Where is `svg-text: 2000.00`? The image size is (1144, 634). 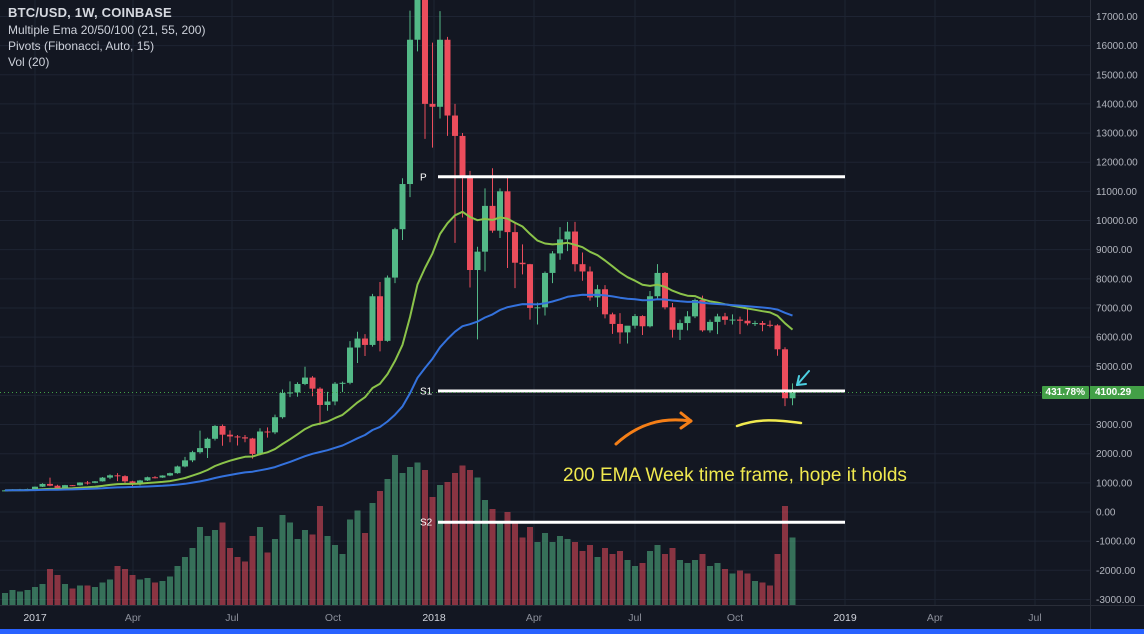
svg-text: 2000.00 is located at coordinates (1114, 454).